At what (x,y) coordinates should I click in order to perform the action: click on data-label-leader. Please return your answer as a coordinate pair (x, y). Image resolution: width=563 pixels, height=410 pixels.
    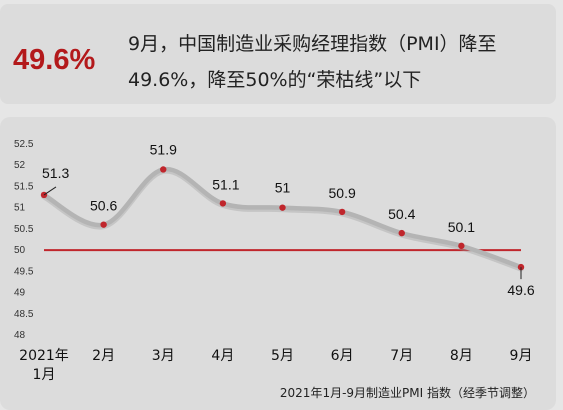
    Looking at the image, I should click on (50, 191).